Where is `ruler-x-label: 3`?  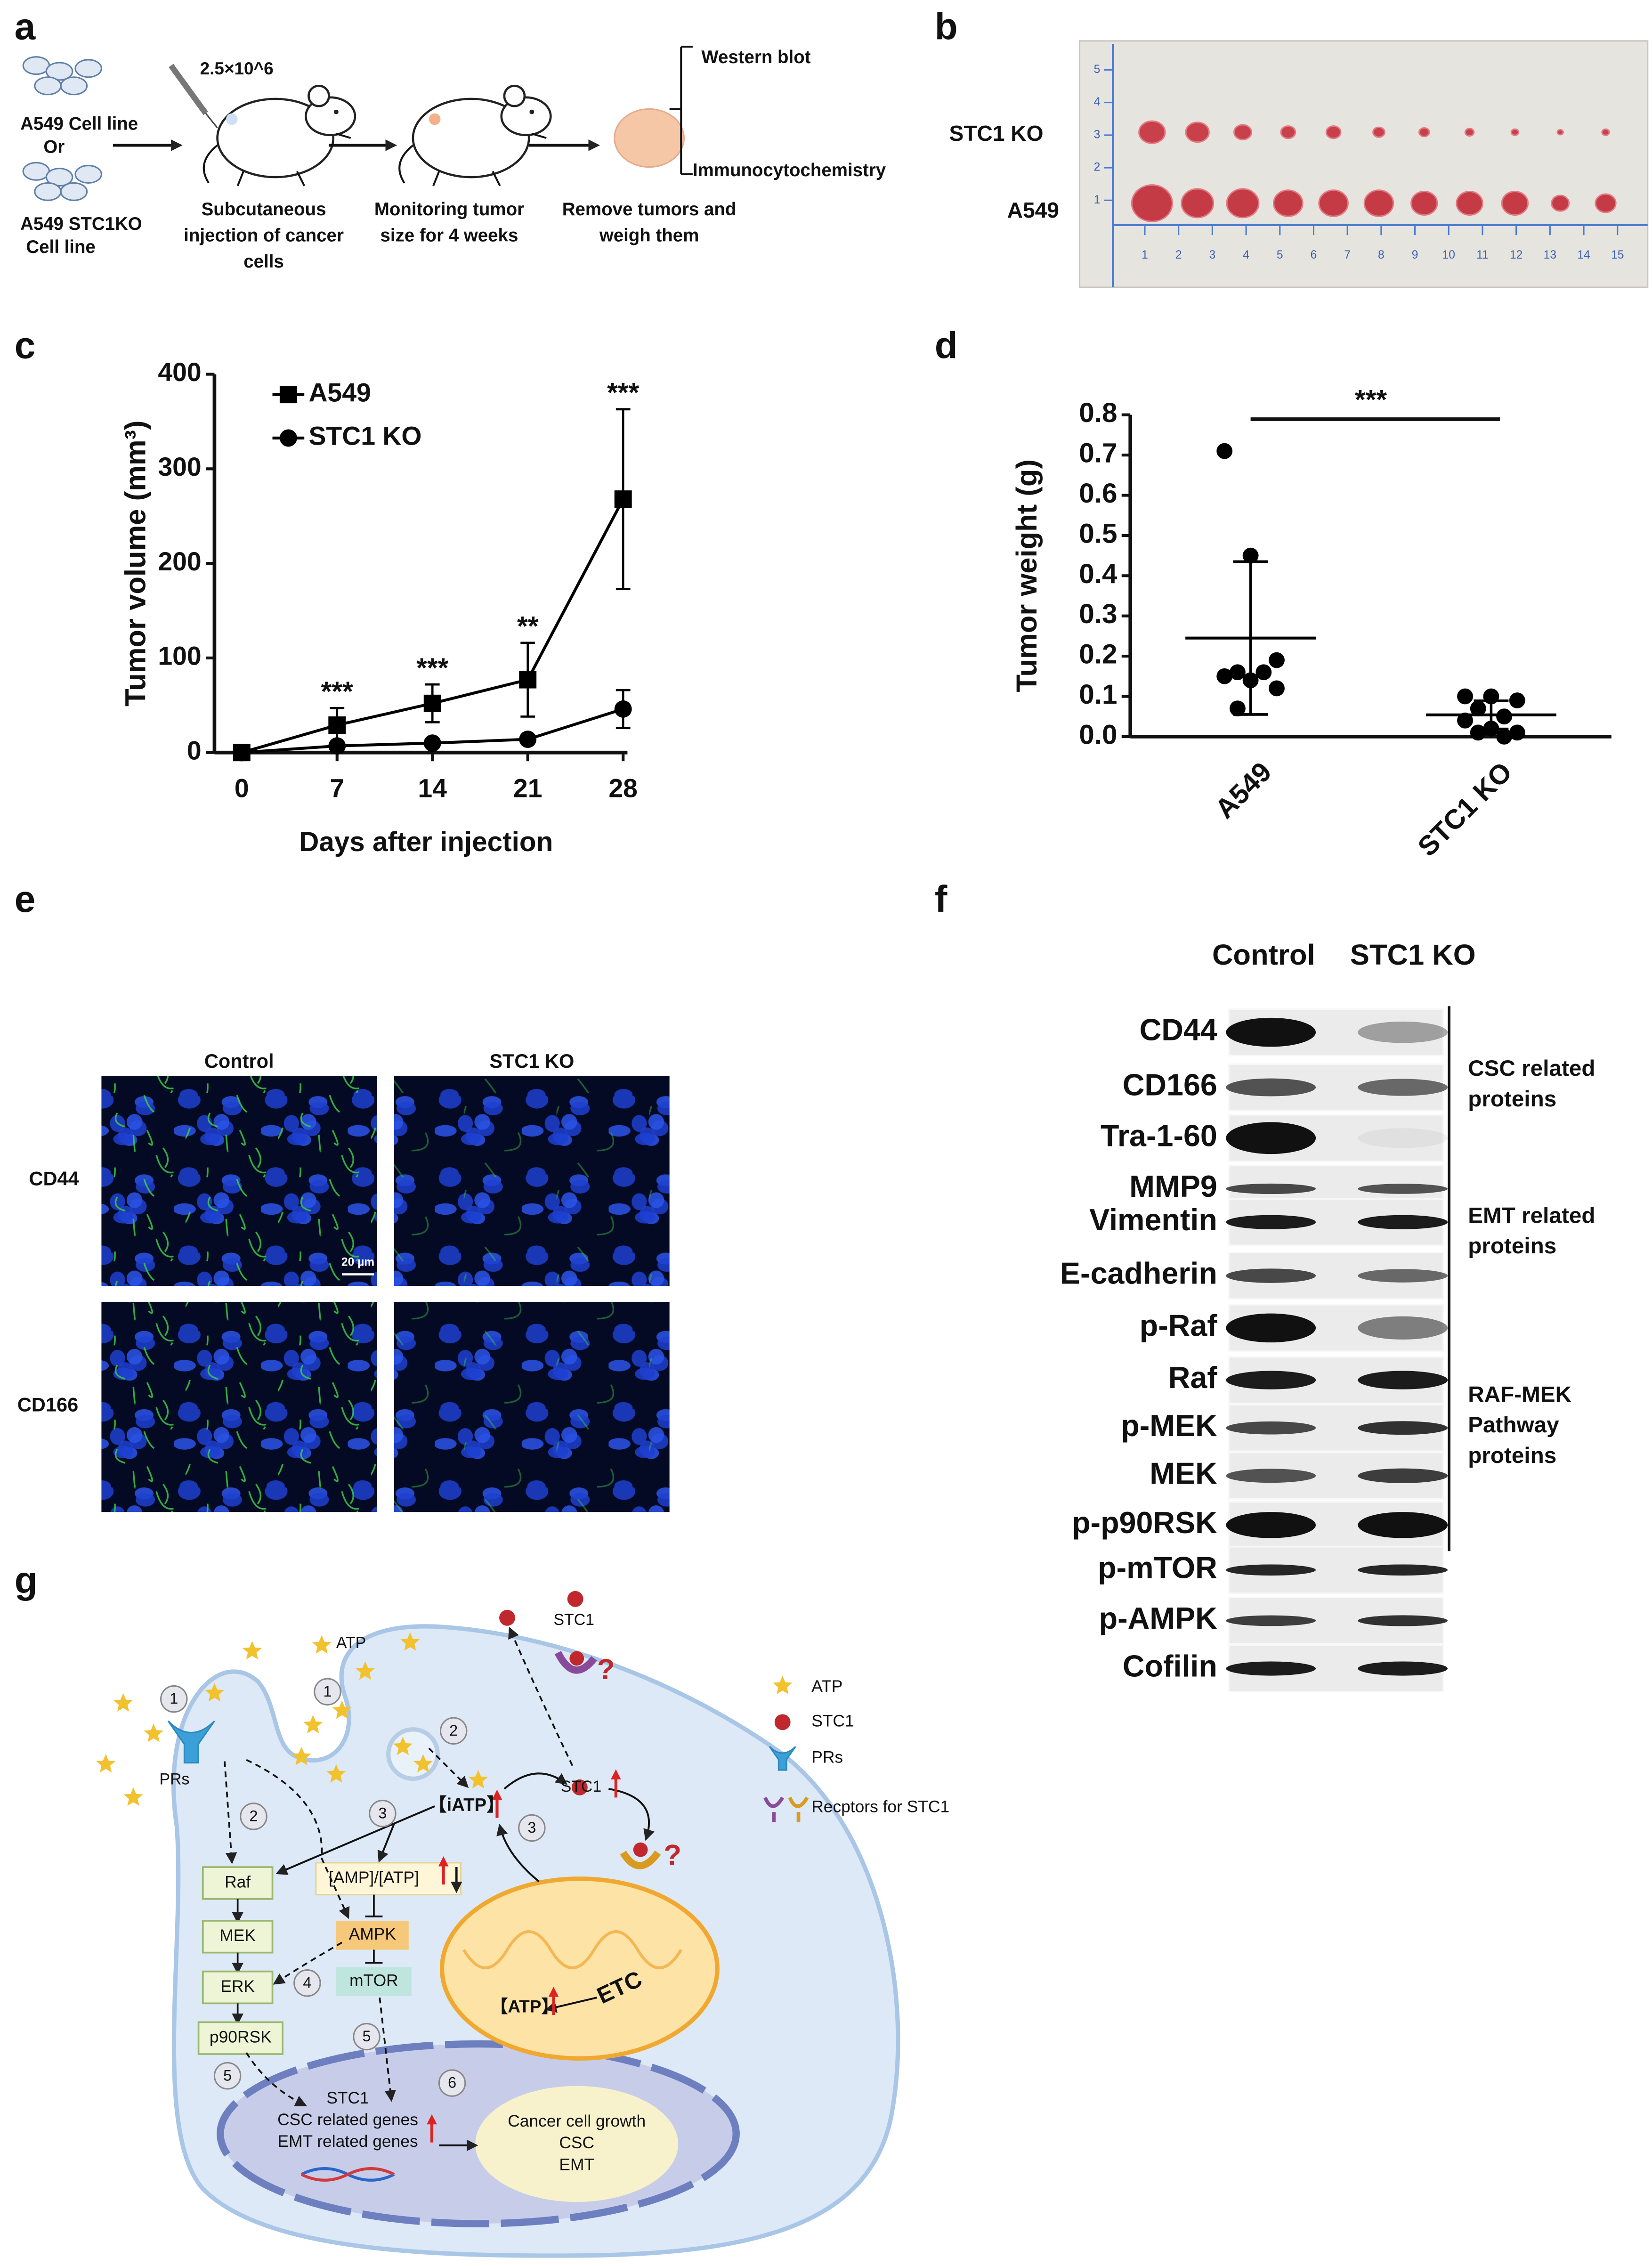
ruler-x-label: 3 is located at coordinates (1212, 255).